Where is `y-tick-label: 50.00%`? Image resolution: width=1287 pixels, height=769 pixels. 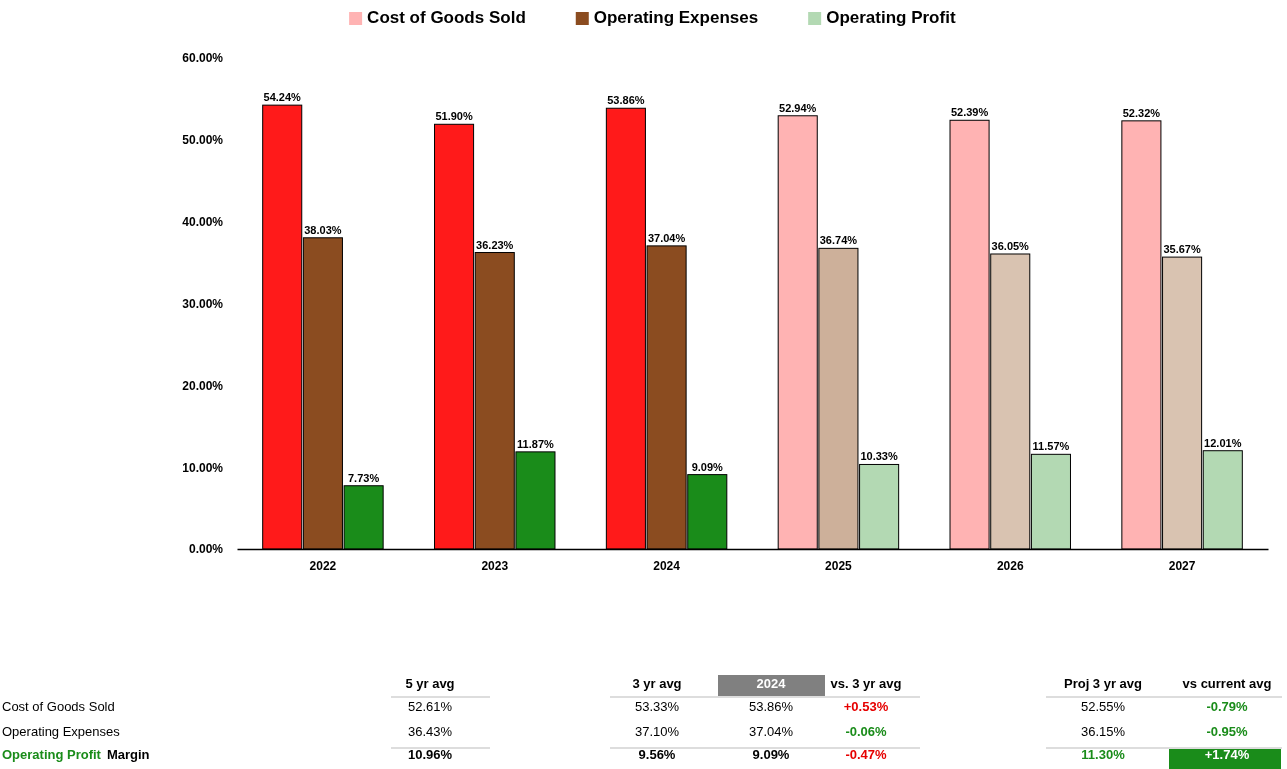
y-tick-label: 50.00% is located at coordinates (203, 140).